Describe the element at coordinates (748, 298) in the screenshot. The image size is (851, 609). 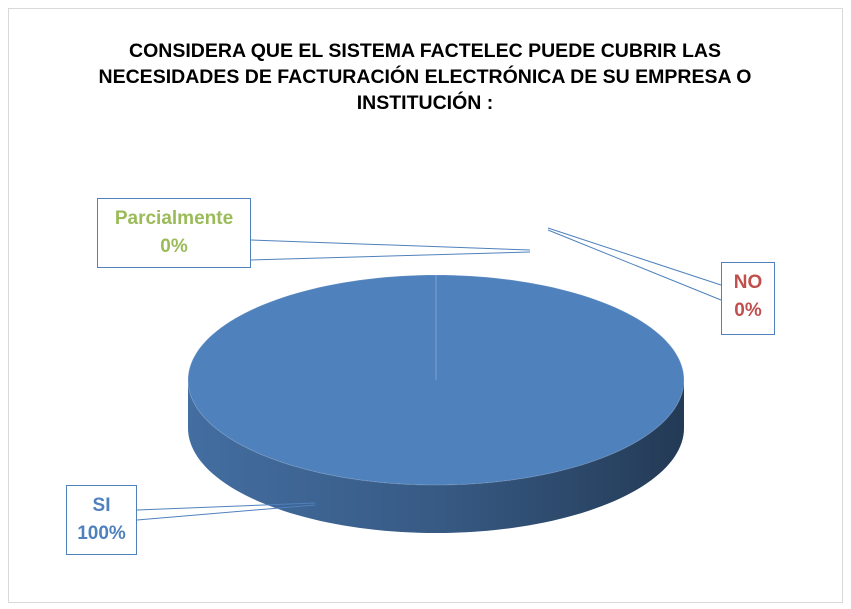
I see `data-label: NO 0%` at that location.